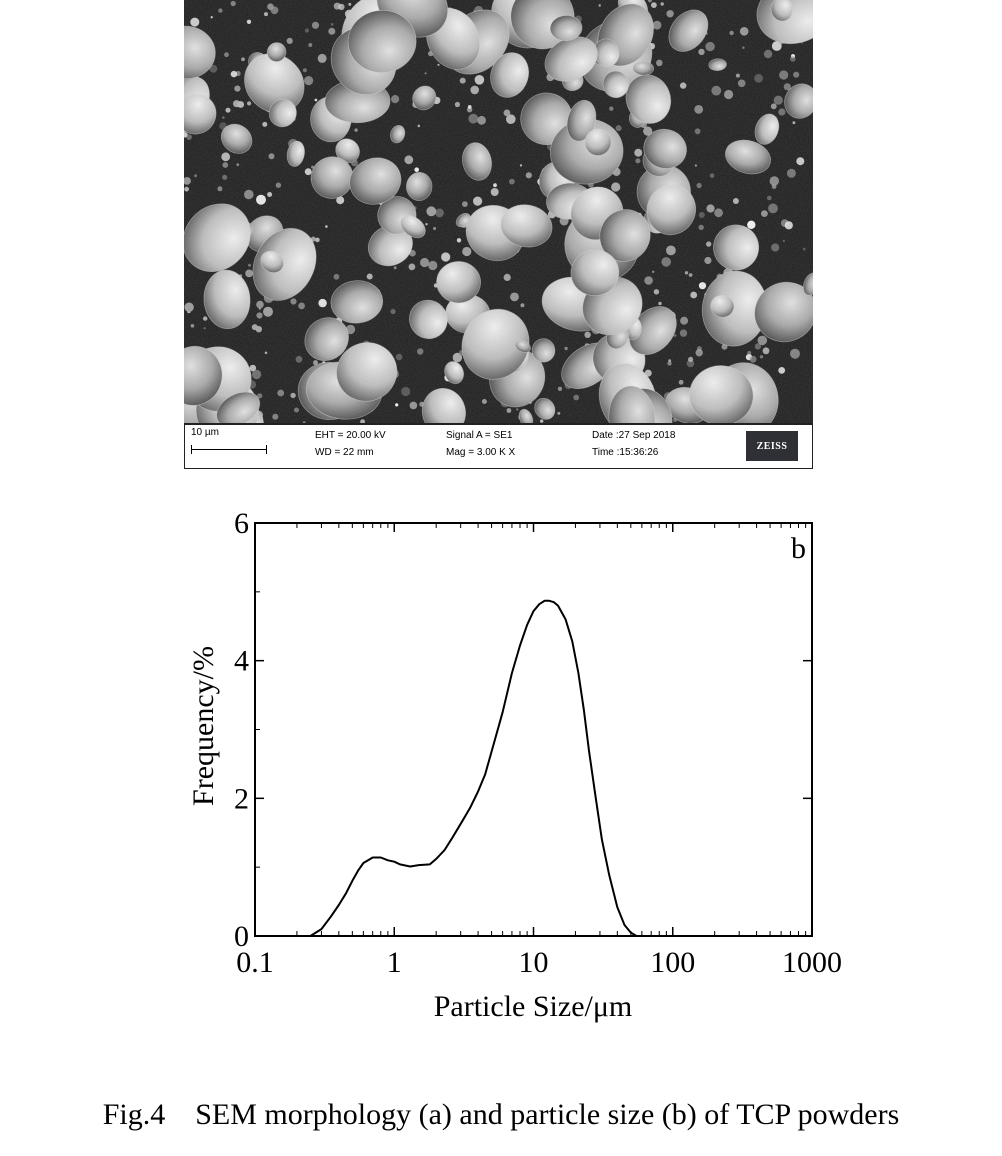  Describe the element at coordinates (241, 523) in the screenshot. I see `y-tick-label: 6` at that location.